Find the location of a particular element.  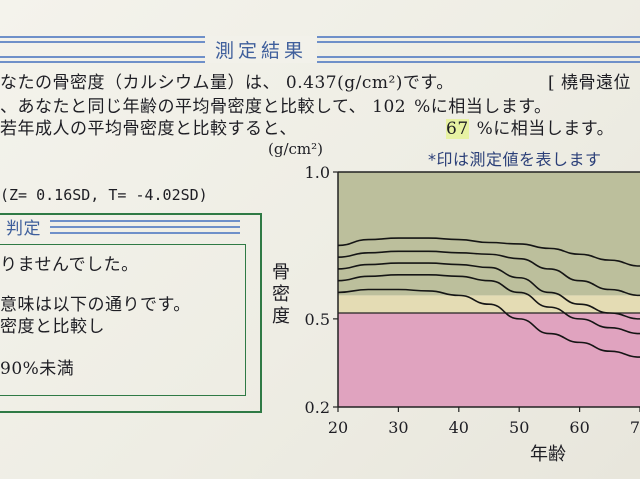

result-line-3: 若年成人の平均骨密度と比較すると、 is located at coordinates (148, 126).